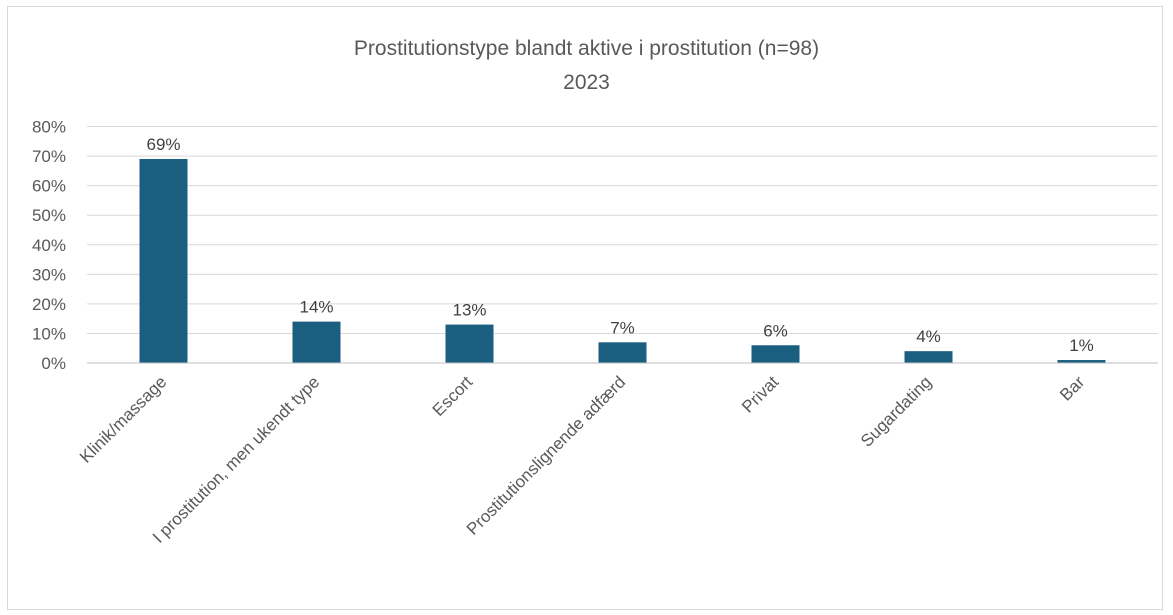 Image resolution: width=1173 pixels, height=615 pixels. What do you see at coordinates (49, 274) in the screenshot?
I see `y-tick-label: 30%` at bounding box center [49, 274].